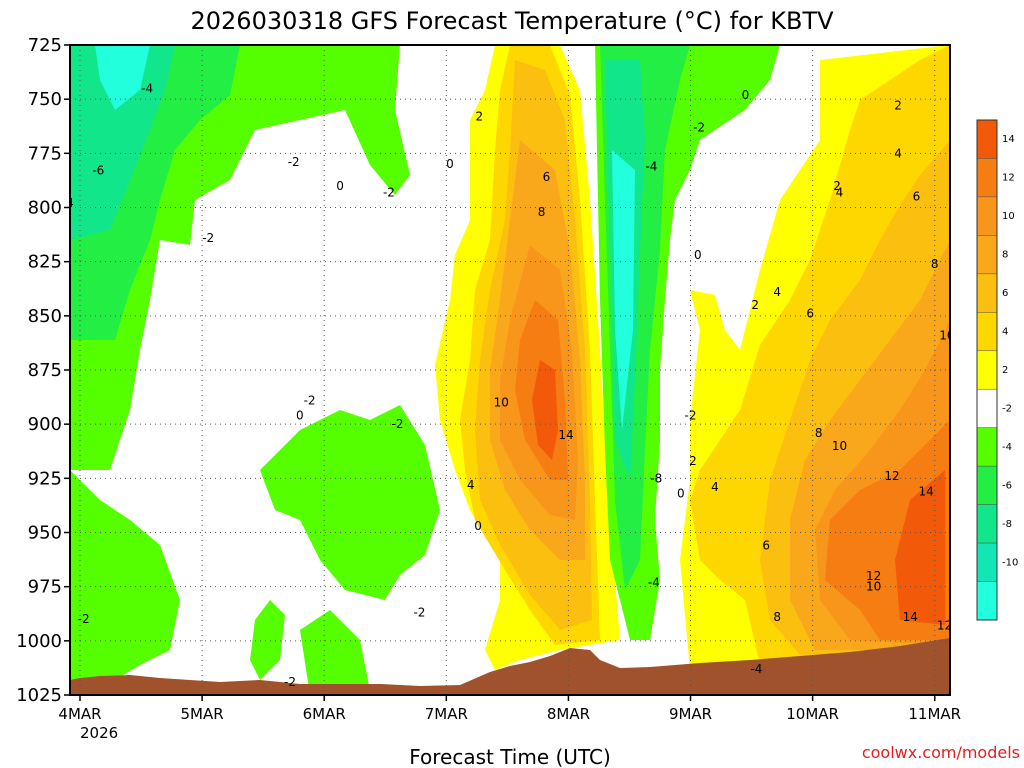 The image size is (1024, 768). I want to click on cold-region-lower-left, so click(125, 577).